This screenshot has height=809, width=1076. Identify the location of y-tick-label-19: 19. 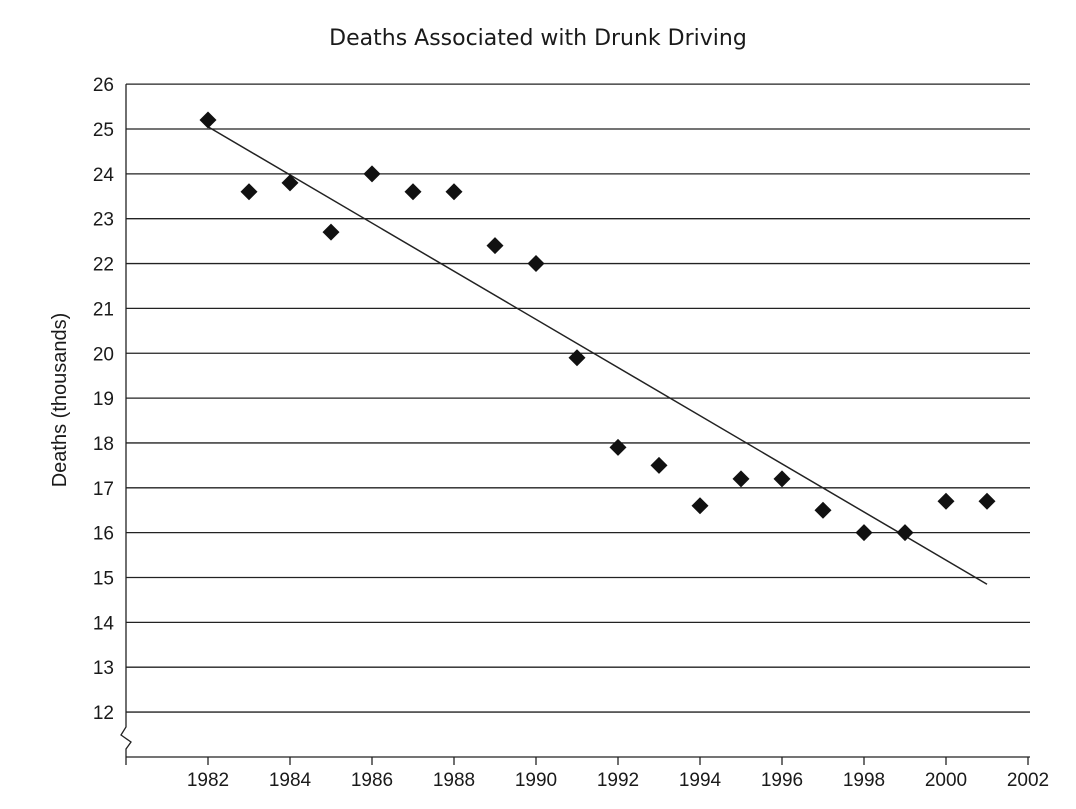
(103, 399).